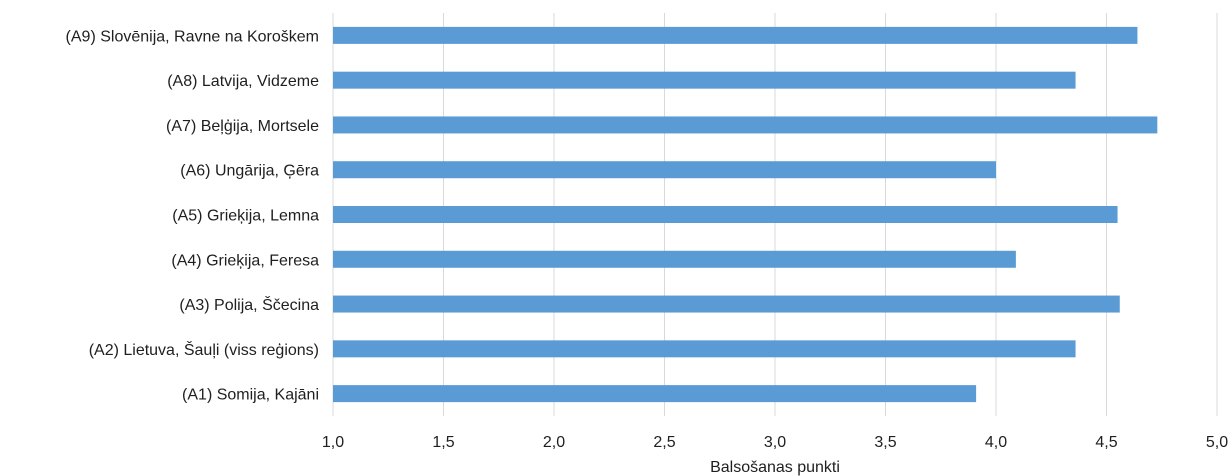 This screenshot has width=1232, height=476. Describe the element at coordinates (1106, 442) in the screenshot. I see `x-tick-label: 4,5` at that location.